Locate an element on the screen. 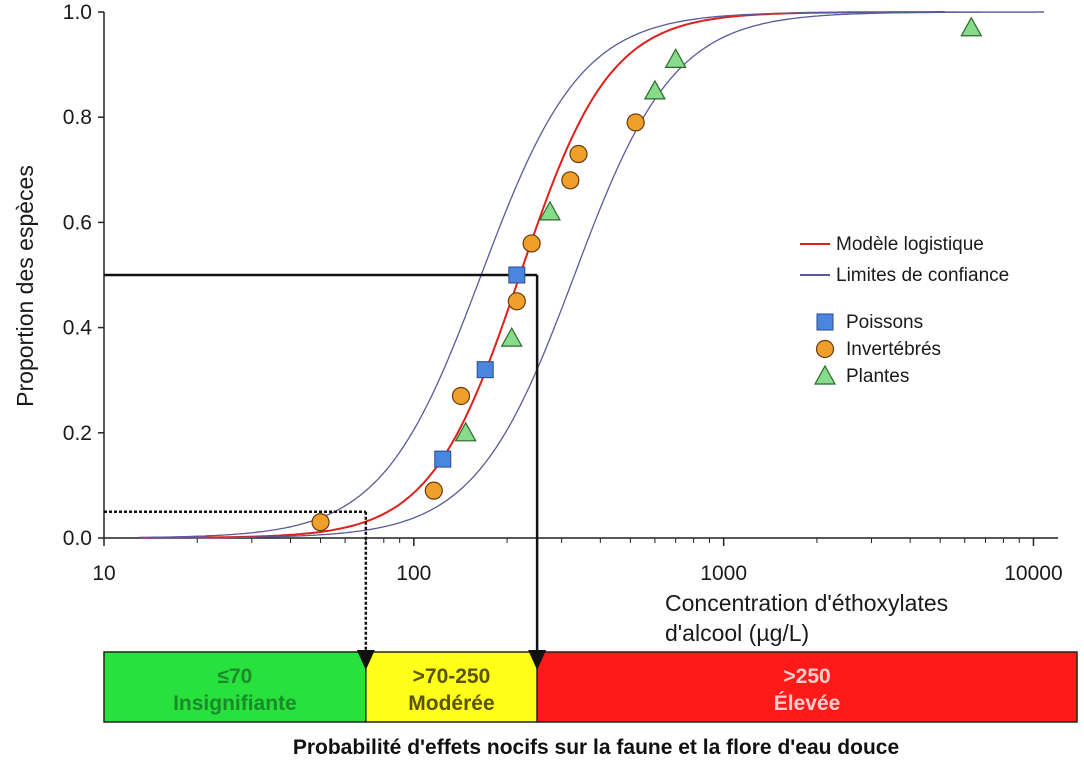 The height and width of the screenshot is (768, 1084). y-tick-label: 1.0 is located at coordinates (77, 12).